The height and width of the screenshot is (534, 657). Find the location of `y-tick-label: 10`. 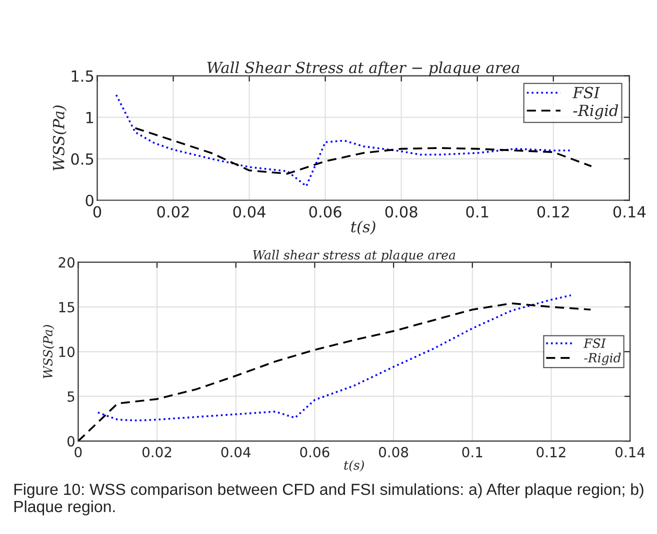

y-tick-label: 10 is located at coordinates (66, 352).